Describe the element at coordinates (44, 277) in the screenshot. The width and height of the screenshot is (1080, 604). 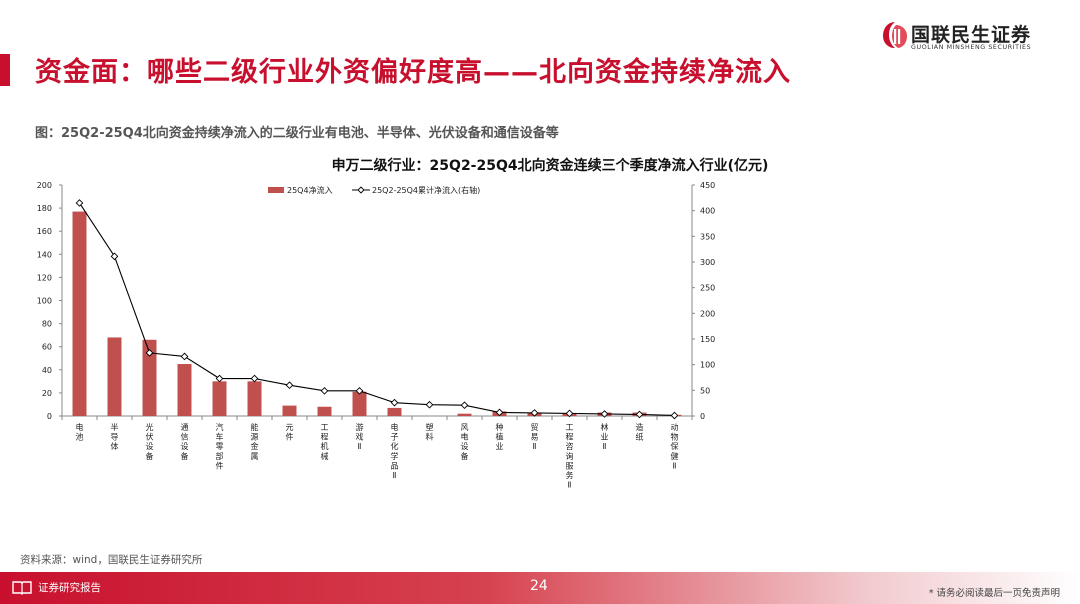
I see `left-tick-label: 120` at that location.